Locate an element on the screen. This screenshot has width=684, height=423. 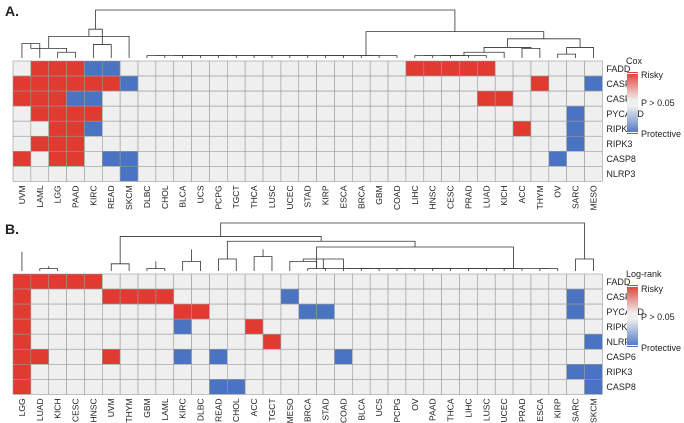
column-label: HNSC is located at coordinates (93, 410).